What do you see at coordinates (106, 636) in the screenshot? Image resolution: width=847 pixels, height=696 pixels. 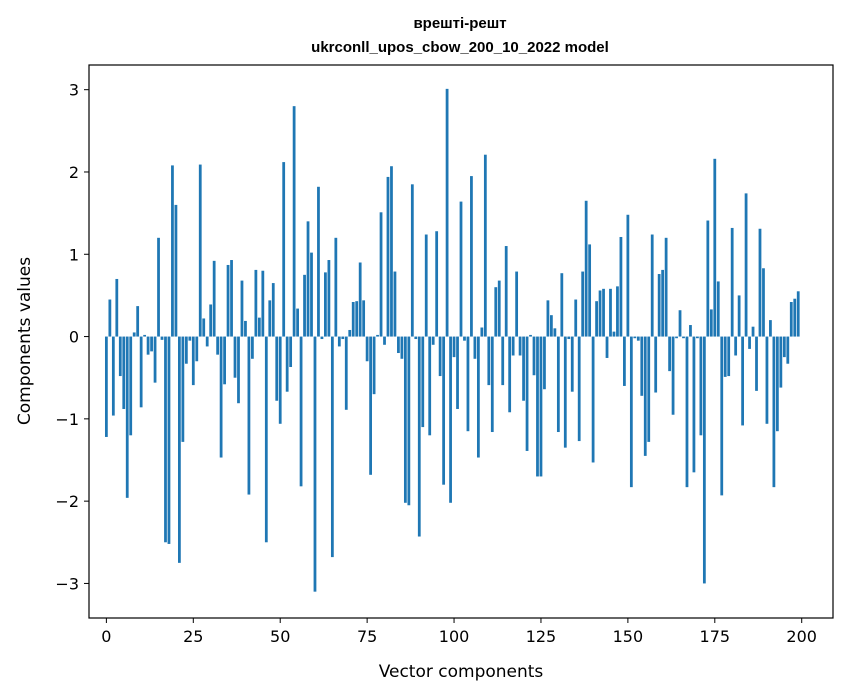 I see `x-tick-label: 0` at bounding box center [106, 636].